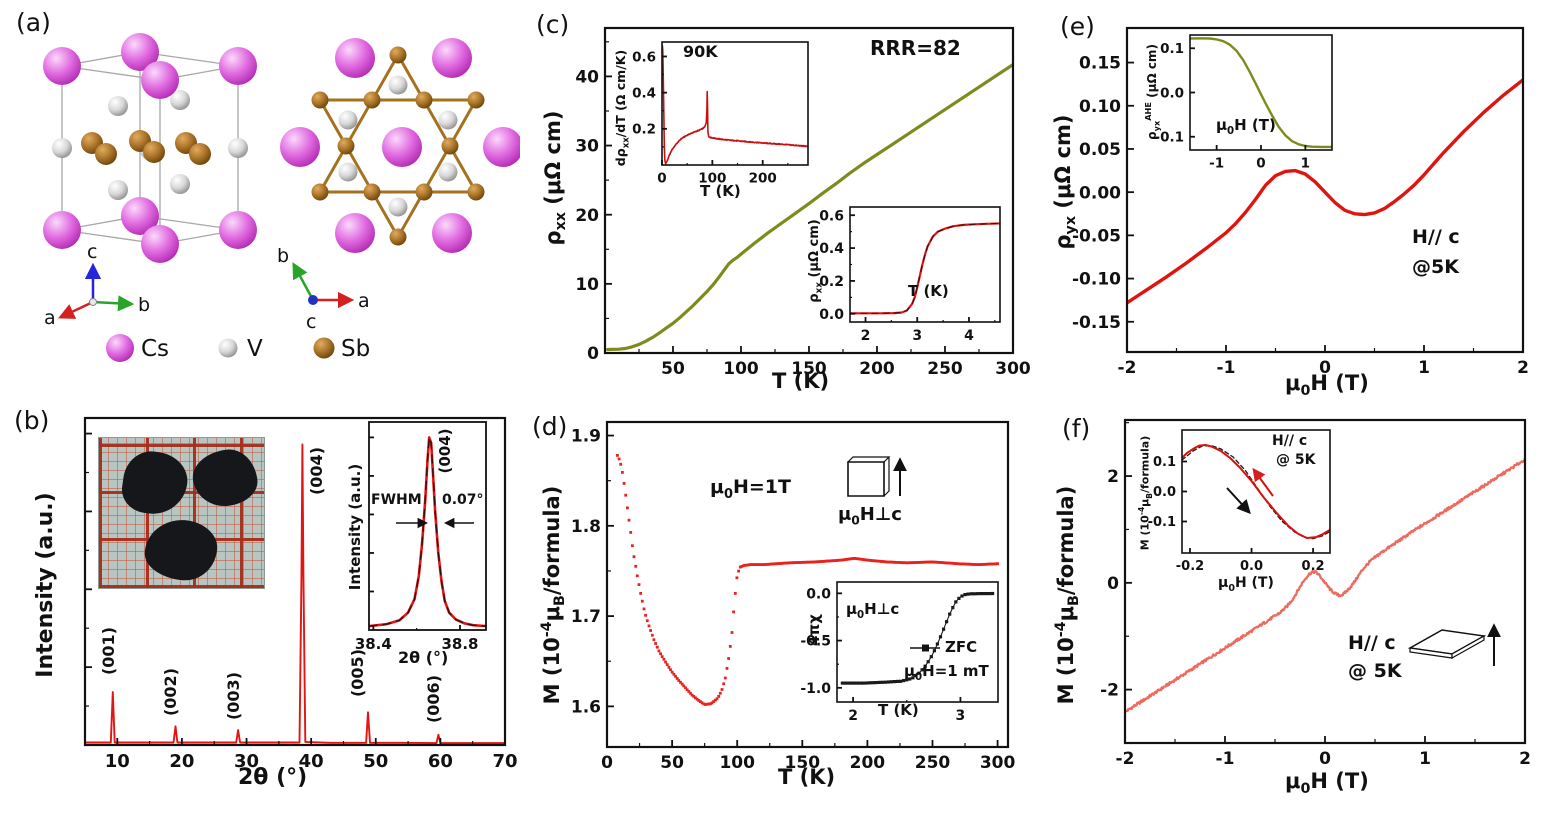  I want to click on field-orientation-annotation: μ0H⊥c, so click(870, 516).